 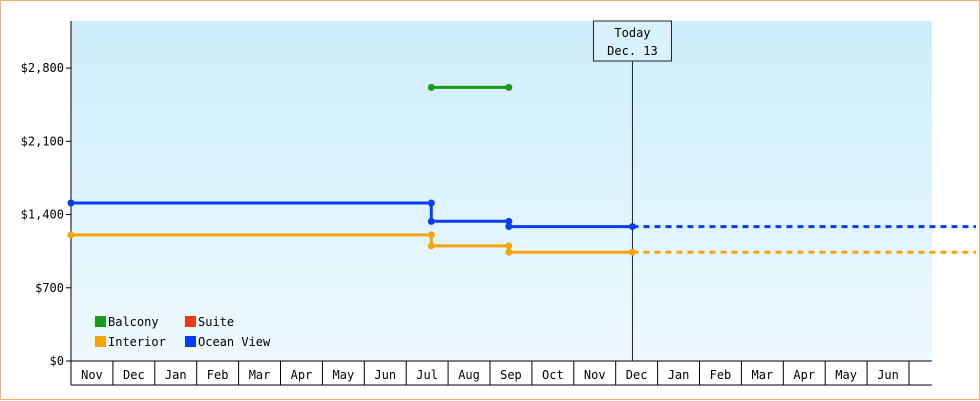 I want to click on y-tick-label: $2,100, so click(x=42, y=141).